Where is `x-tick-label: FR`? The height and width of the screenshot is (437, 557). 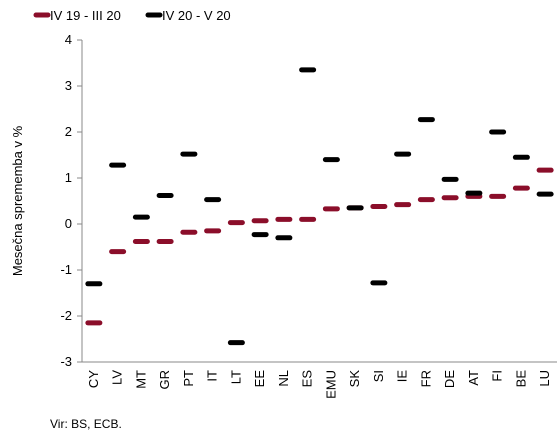 x-tick-label: FR is located at coordinates (425, 378).